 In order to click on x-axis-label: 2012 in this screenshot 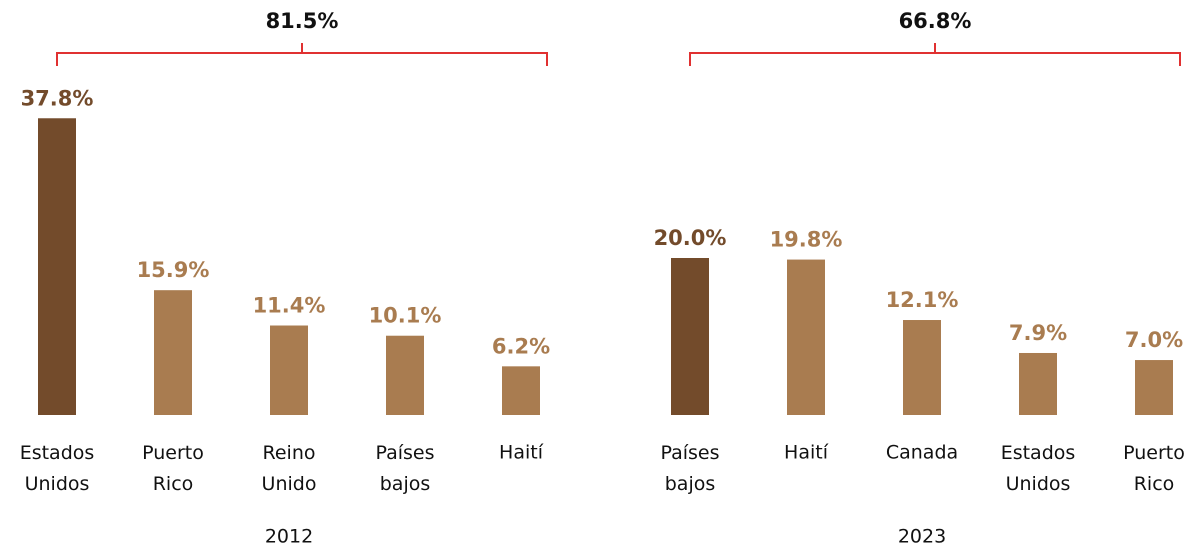, I will do `click(289, 537)`.